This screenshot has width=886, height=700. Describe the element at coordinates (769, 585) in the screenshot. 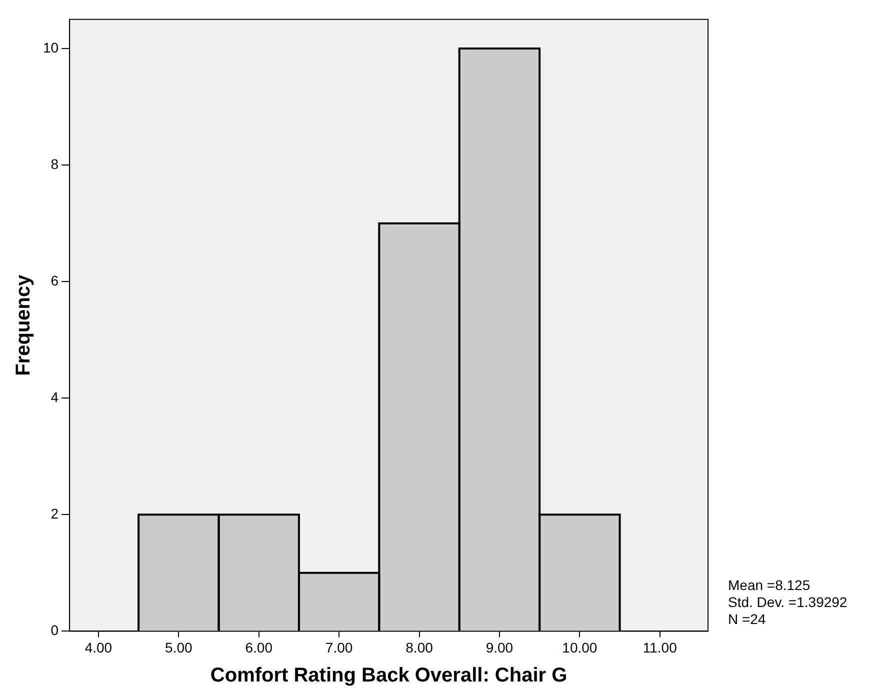

I see `text: Mean =8.125` at that location.